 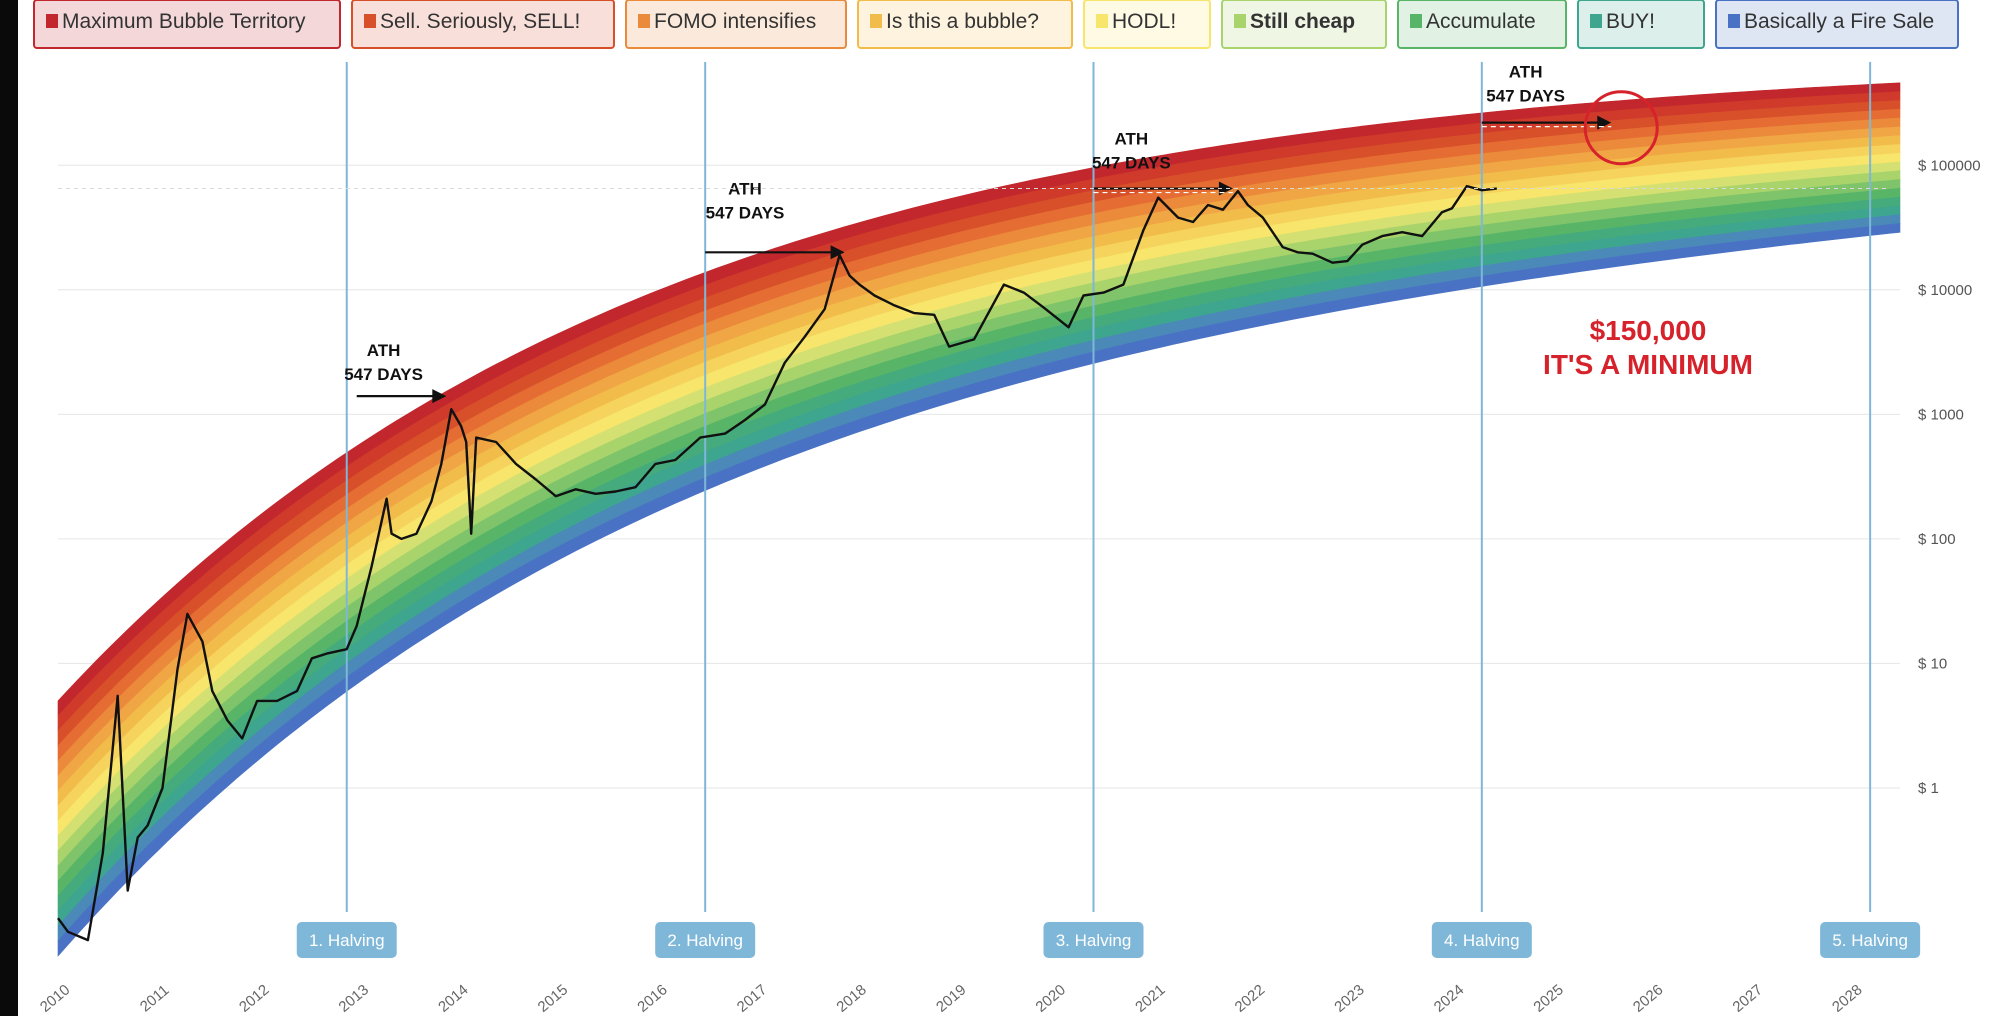 I want to click on x-tick-label: 2019, so click(x=951, y=998).